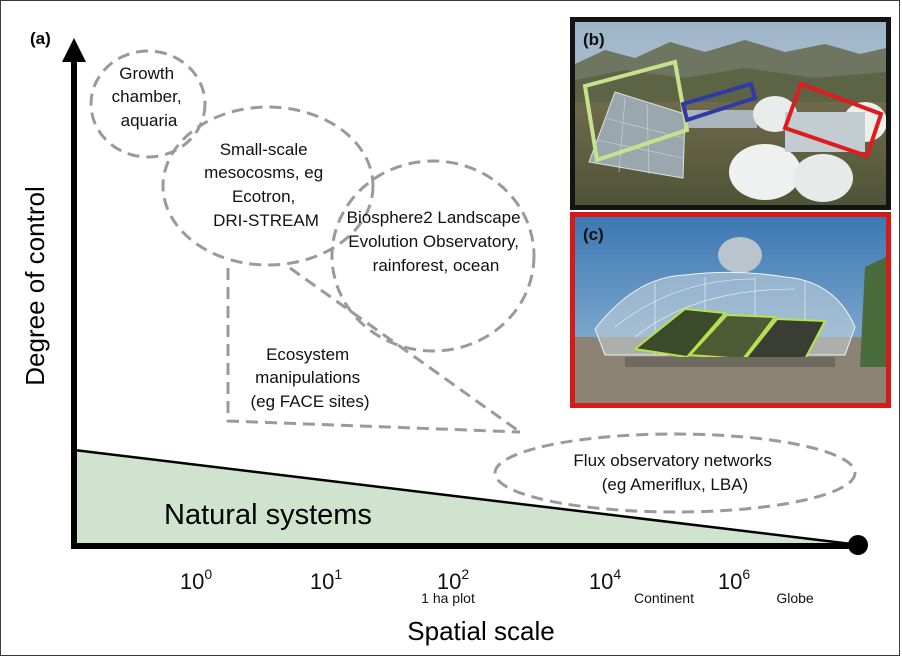 The image size is (902, 658). Describe the element at coordinates (594, 39) in the screenshot. I see `panel-label-b: (b)` at that location.